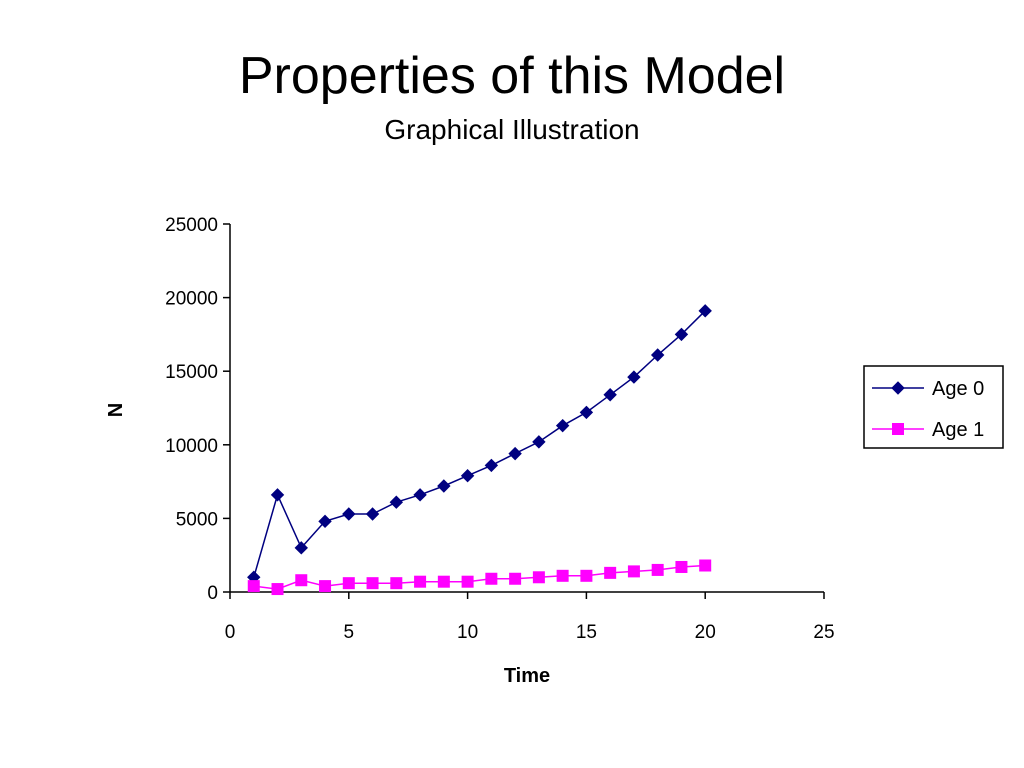 The width and height of the screenshot is (1024, 768). I want to click on x-tick-label: 0, so click(230, 632).